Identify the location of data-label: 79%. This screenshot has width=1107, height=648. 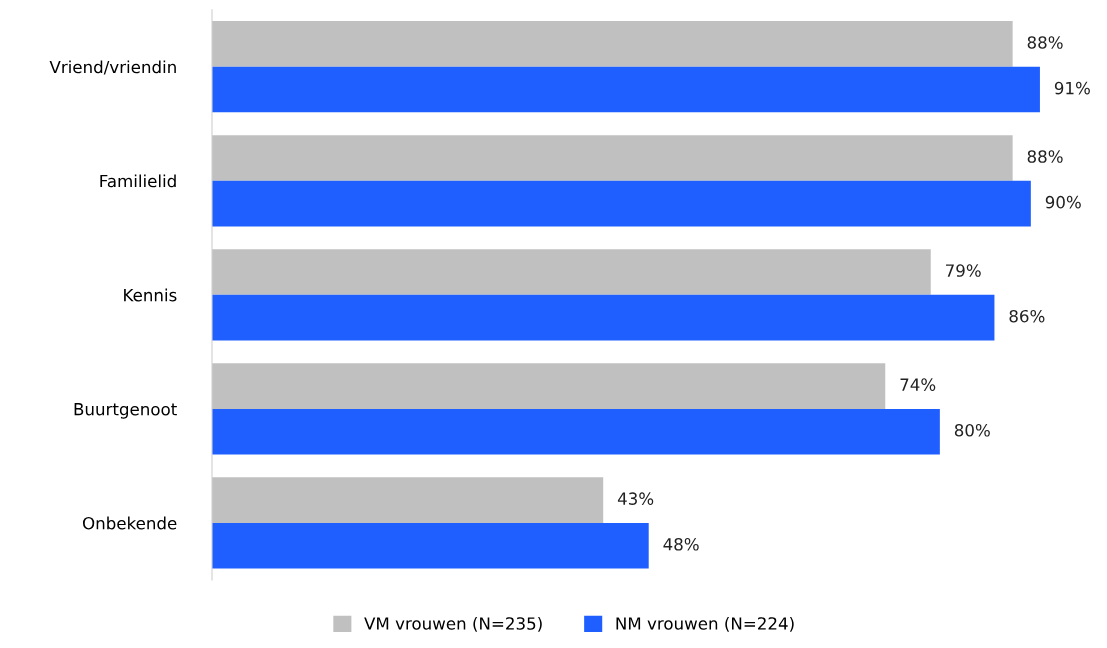
(963, 270).